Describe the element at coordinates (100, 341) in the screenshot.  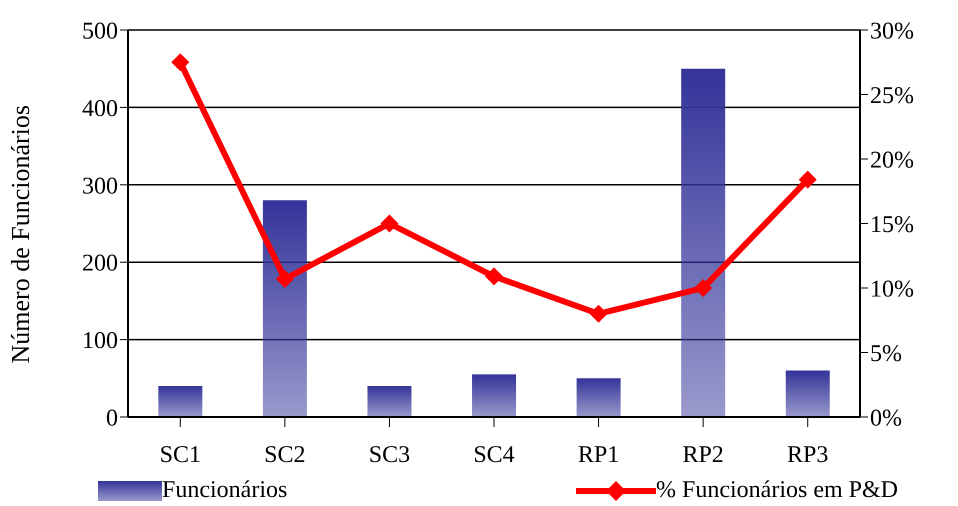
I see `y-tick-label: 100` at that location.